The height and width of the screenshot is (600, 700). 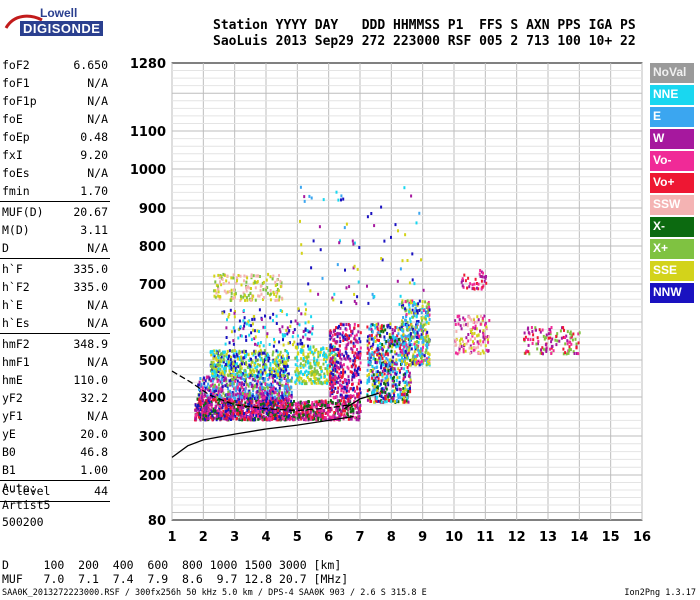 What do you see at coordinates (90, 65) in the screenshot?
I see `param-value: 6.650` at bounding box center [90, 65].